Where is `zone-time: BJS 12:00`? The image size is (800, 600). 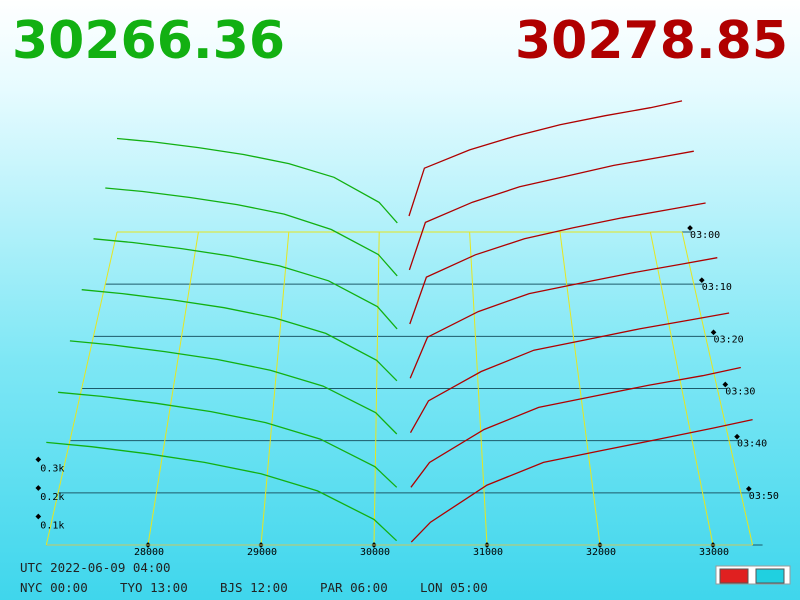 zone-time: BJS 12:00 is located at coordinates (254, 587).